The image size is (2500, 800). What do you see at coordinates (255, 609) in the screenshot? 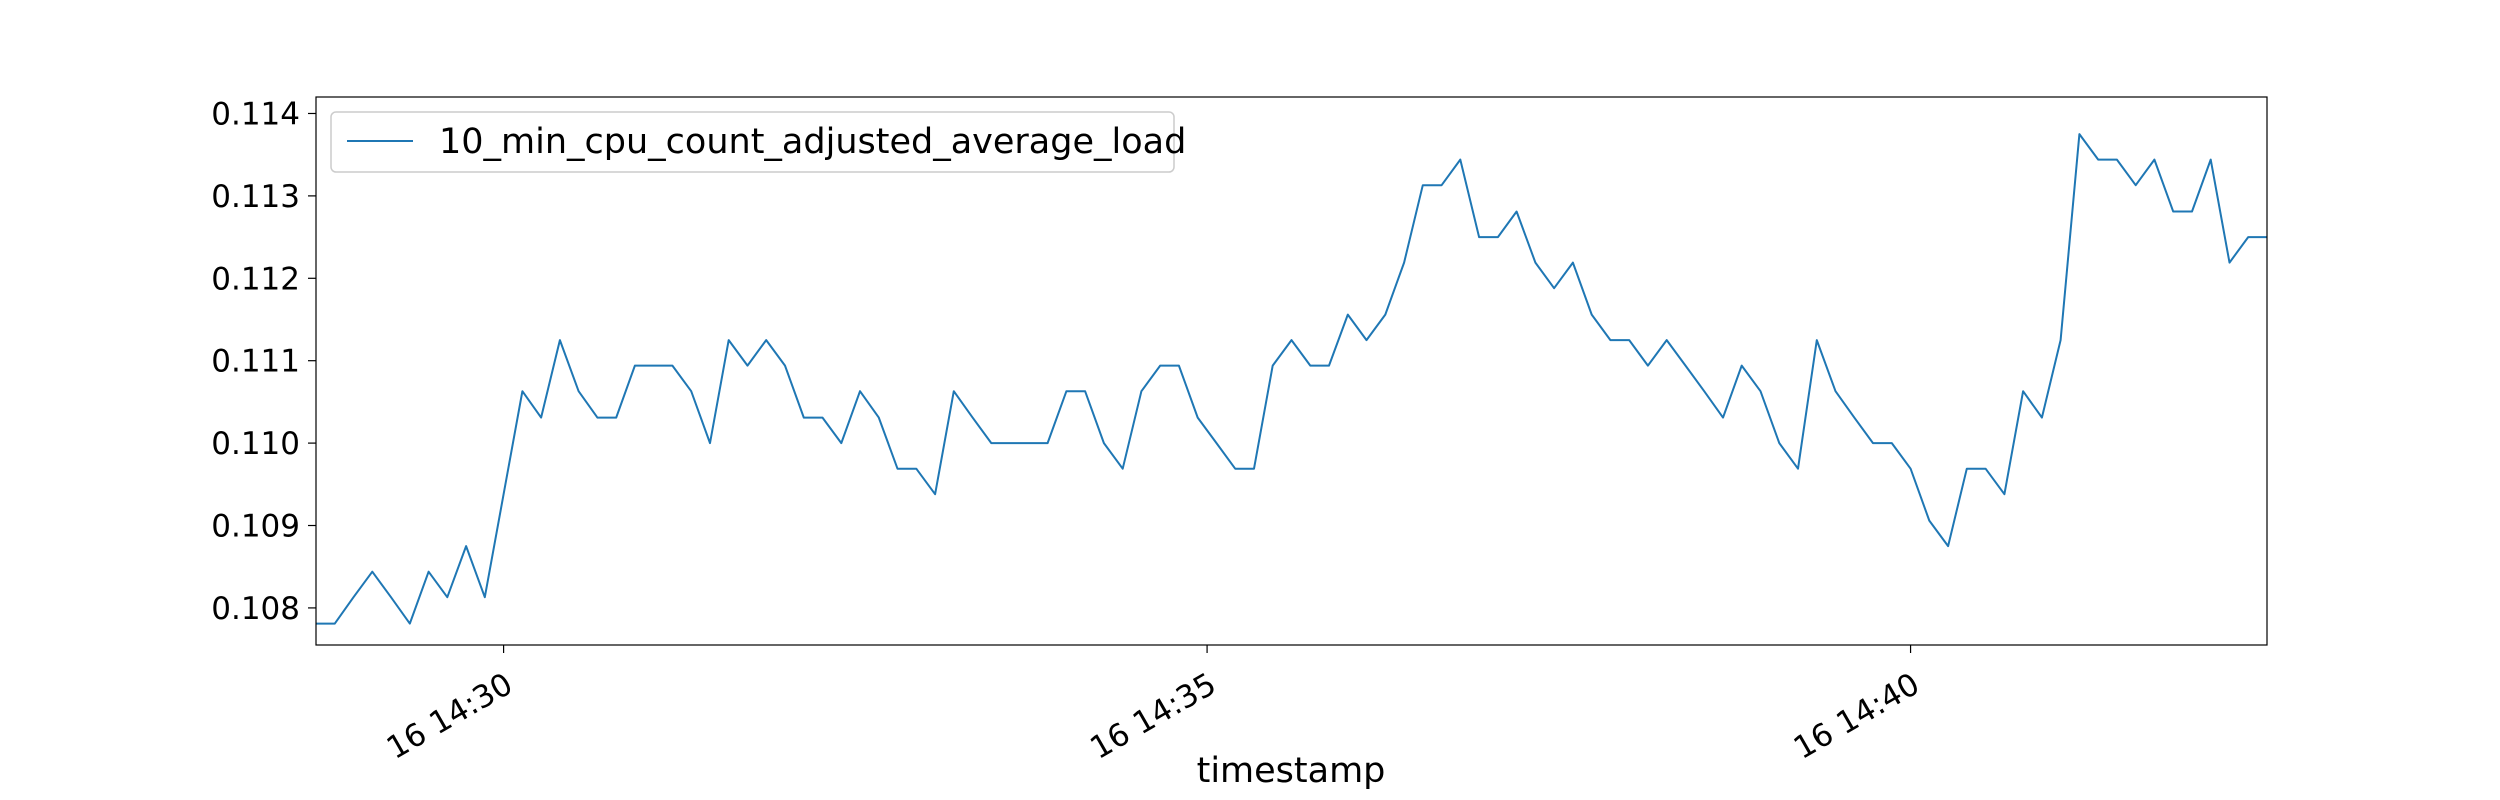
I see `y-tick-label: 0.108` at bounding box center [255, 609].